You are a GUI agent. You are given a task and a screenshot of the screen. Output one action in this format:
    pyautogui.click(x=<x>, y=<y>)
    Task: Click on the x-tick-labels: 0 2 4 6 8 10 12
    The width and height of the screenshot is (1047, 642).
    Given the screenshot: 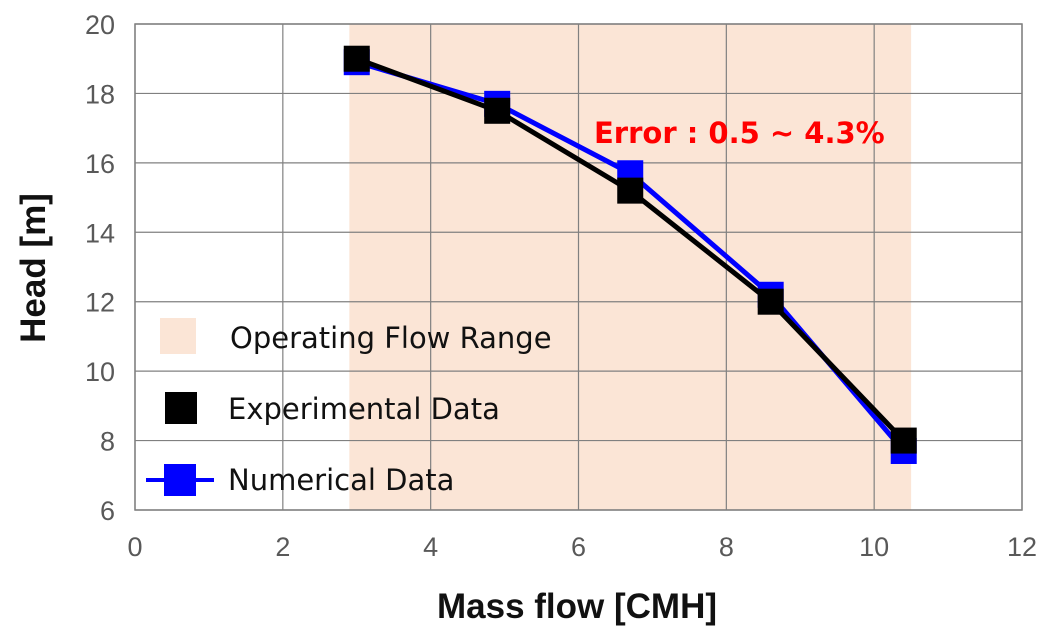 What is the action you would take?
    pyautogui.click(x=582, y=547)
    